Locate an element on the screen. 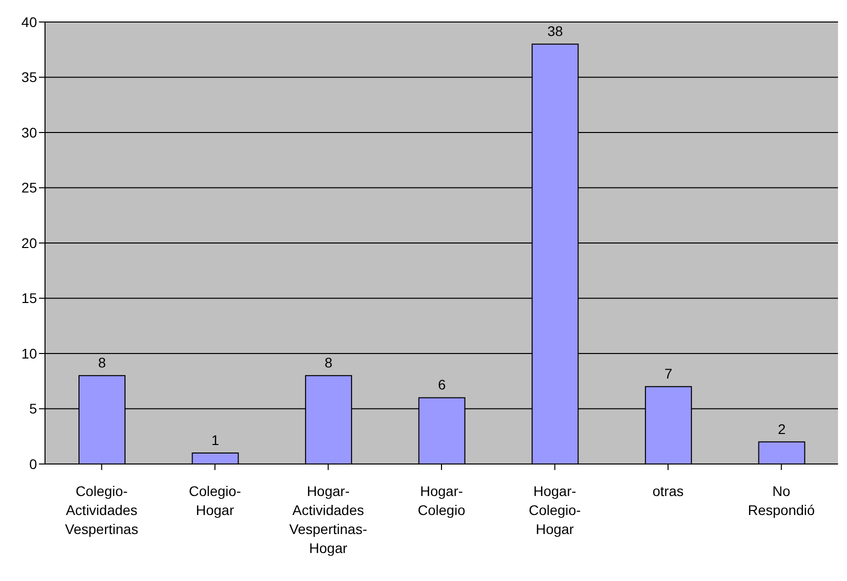  y-tick-label: 25 is located at coordinates (29, 188).